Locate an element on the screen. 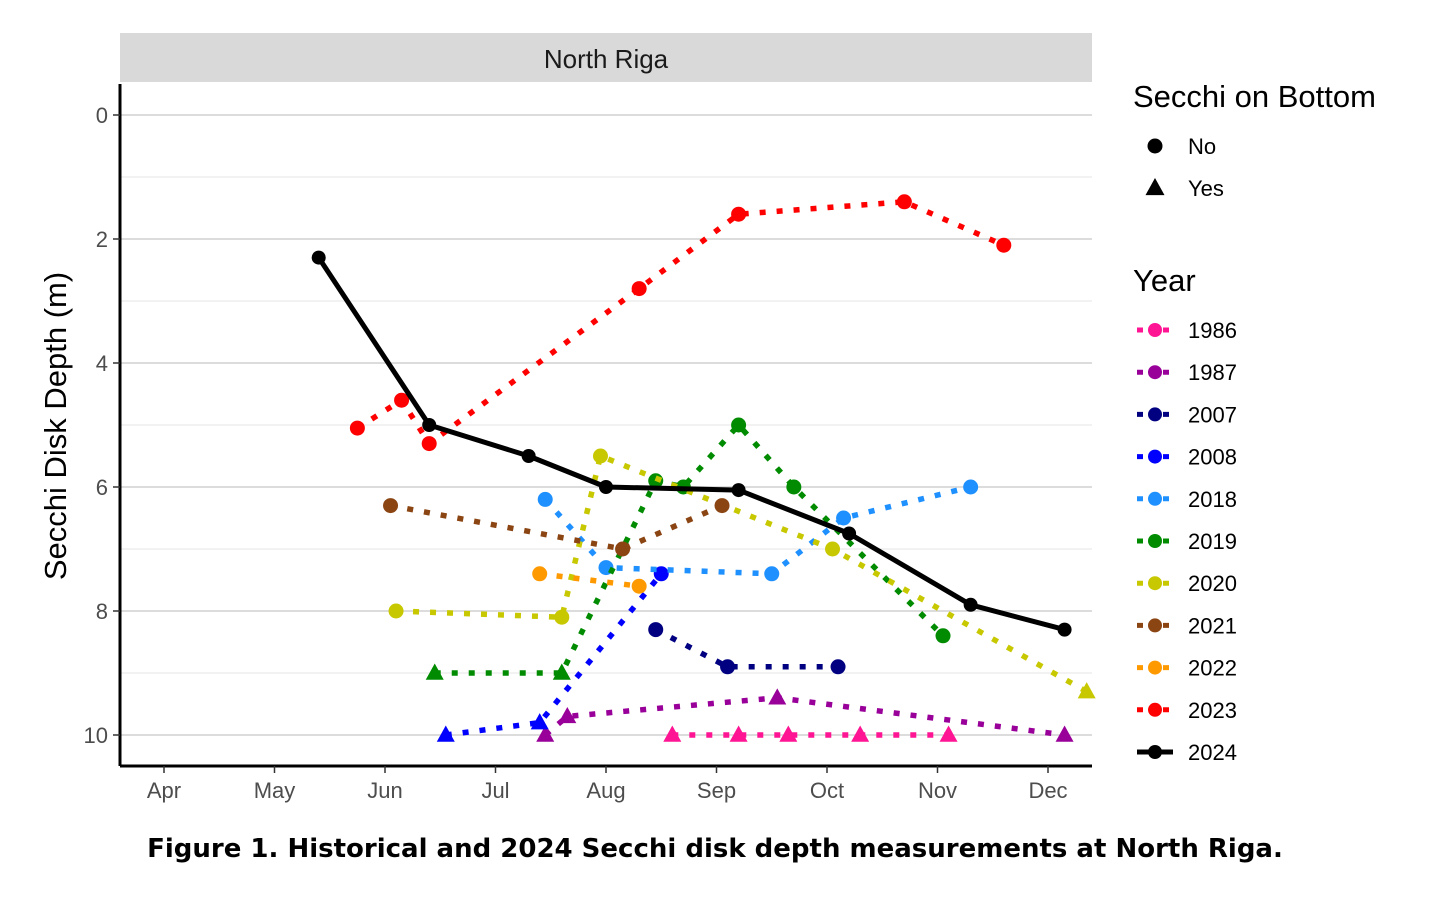 The height and width of the screenshot is (916, 1430). legend-year-label: 2024 is located at coordinates (1212, 752).